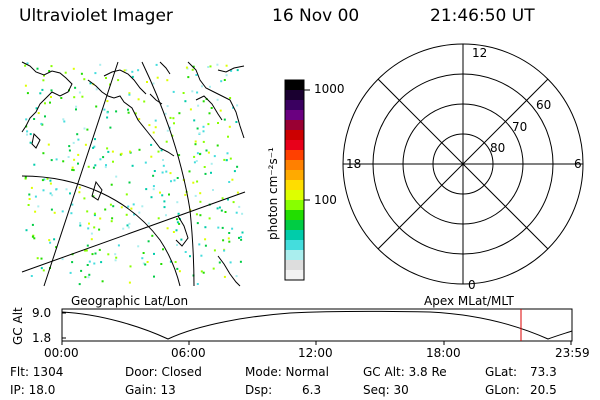 The width and height of the screenshot is (600, 400). Describe the element at coordinates (96, 16) in the screenshot. I see `instrument-title: Ultraviolet Imager` at that location.